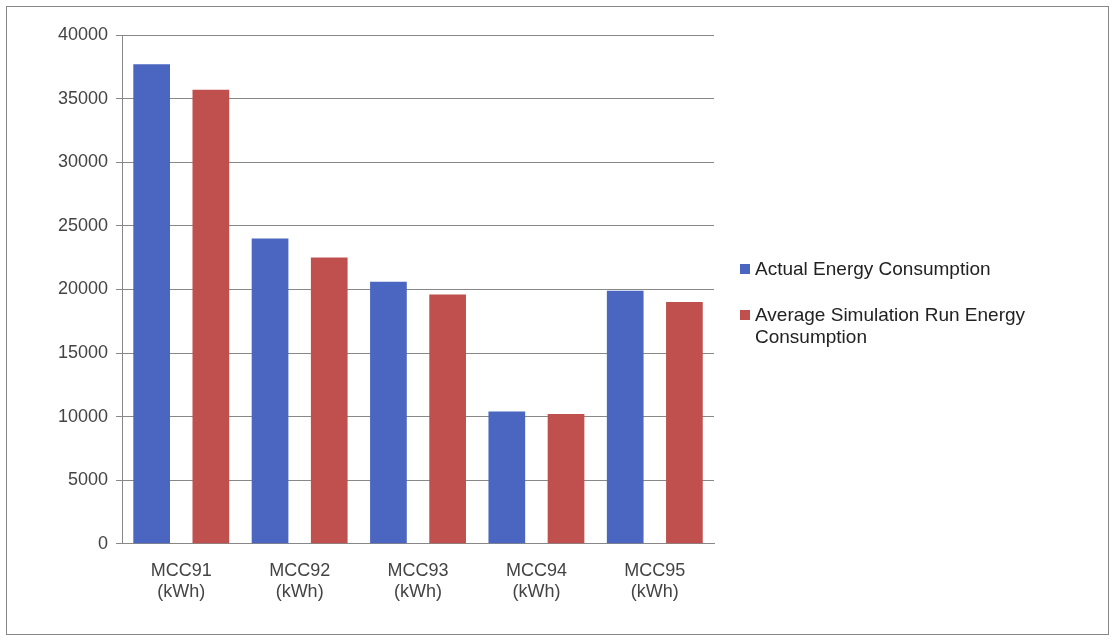 The height and width of the screenshot is (643, 1119). Describe the element at coordinates (83, 33) in the screenshot. I see `y-tick-label: 40000` at that location.